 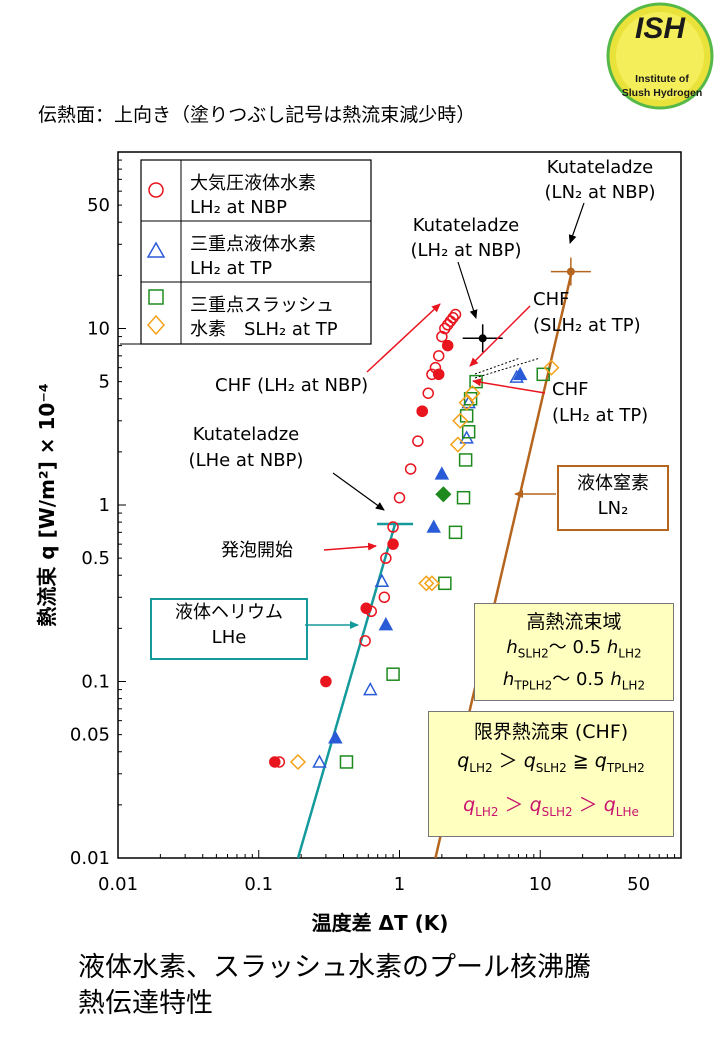 I want to click on chf-slh2-line1: CHF, so click(x=551, y=299).